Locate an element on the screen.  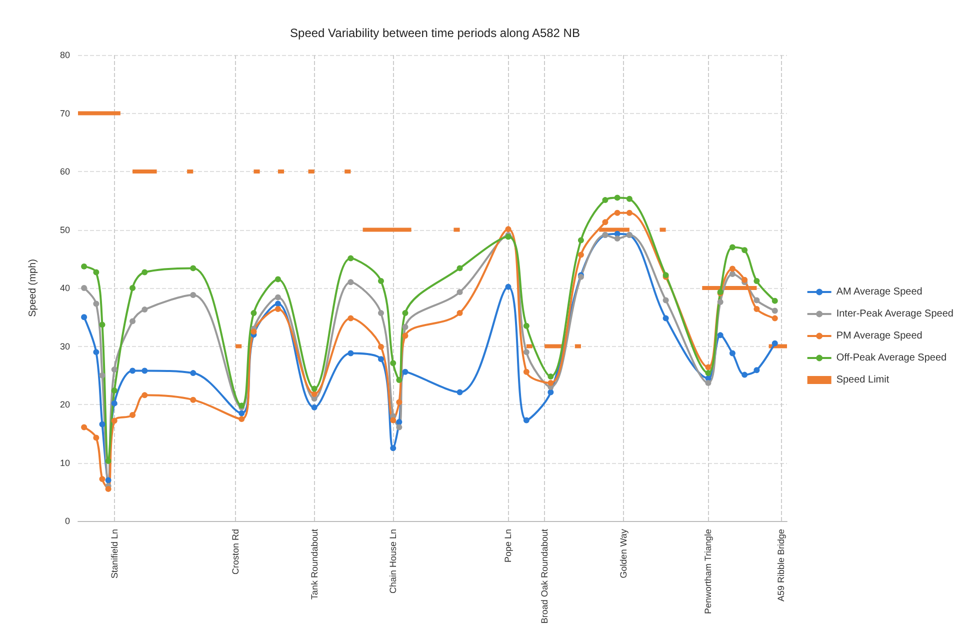
x-tick-label: Golden Way is located at coordinates (623, 553).